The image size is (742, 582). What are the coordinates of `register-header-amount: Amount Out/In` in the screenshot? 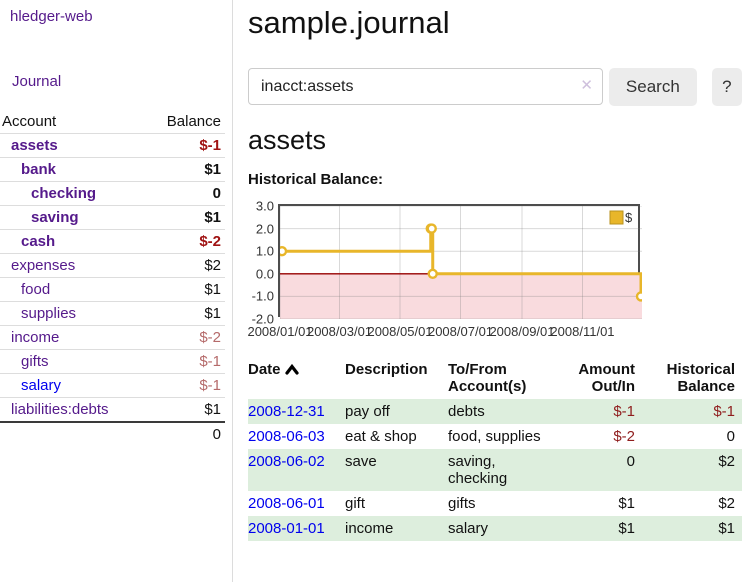 It's located at (606, 378).